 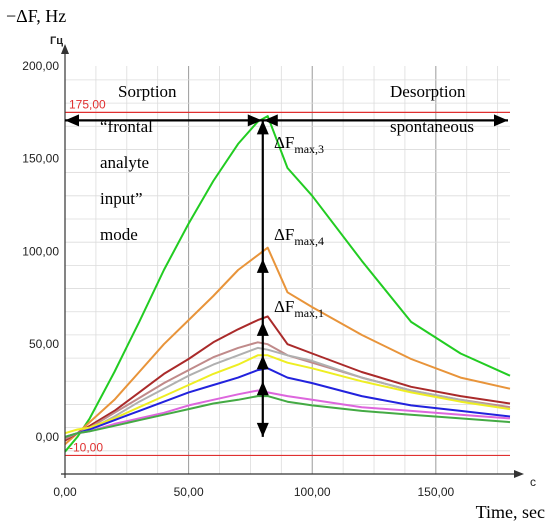 I want to click on mode-label-line: input”, so click(x=121, y=198).